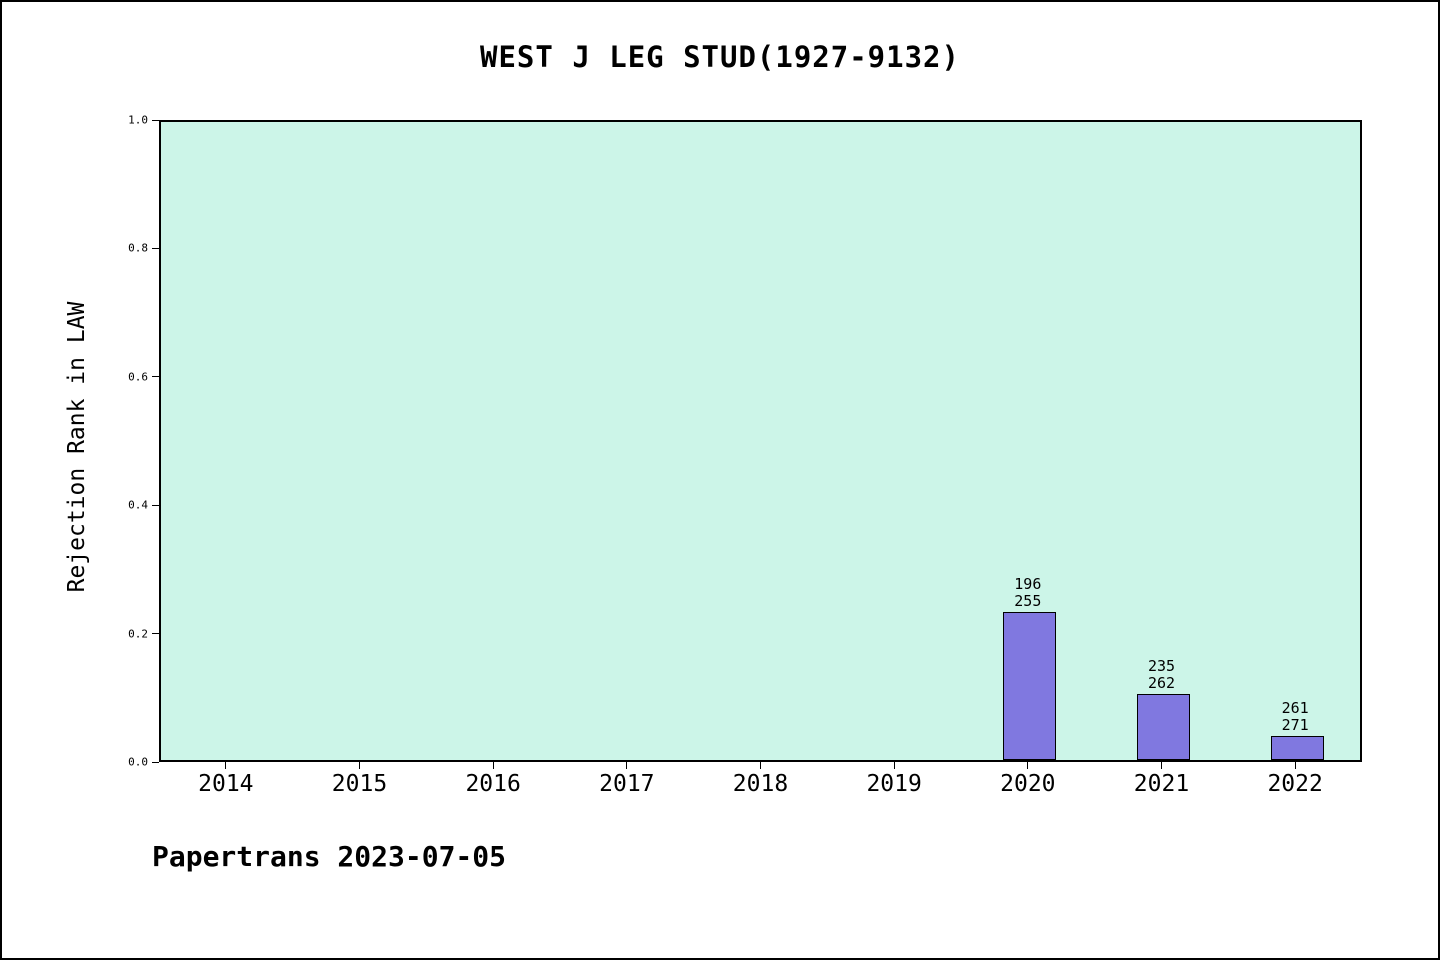 The width and height of the screenshot is (1440, 960). I want to click on bar-value-label: 196 255, so click(1028, 592).